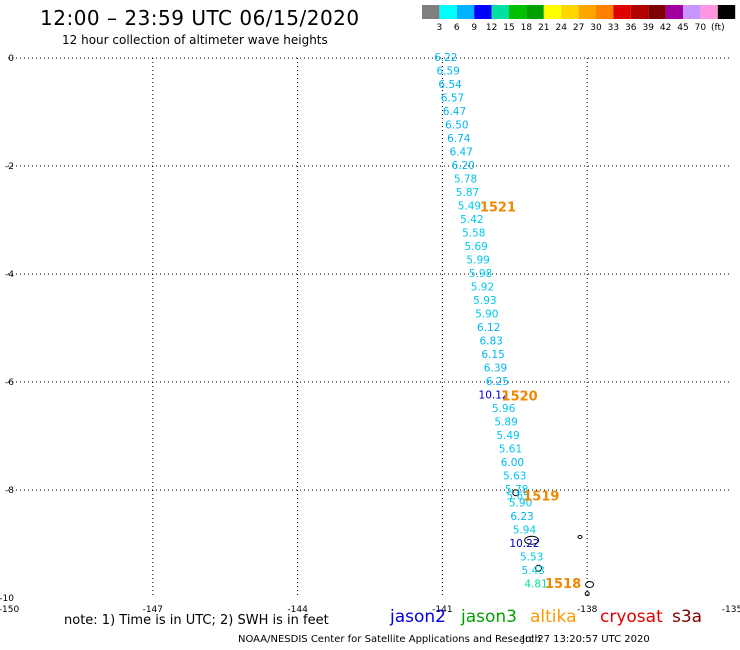 The image size is (740, 650). Describe the element at coordinates (514, 477) in the screenshot. I see `wave-height-label: 5.63` at that location.